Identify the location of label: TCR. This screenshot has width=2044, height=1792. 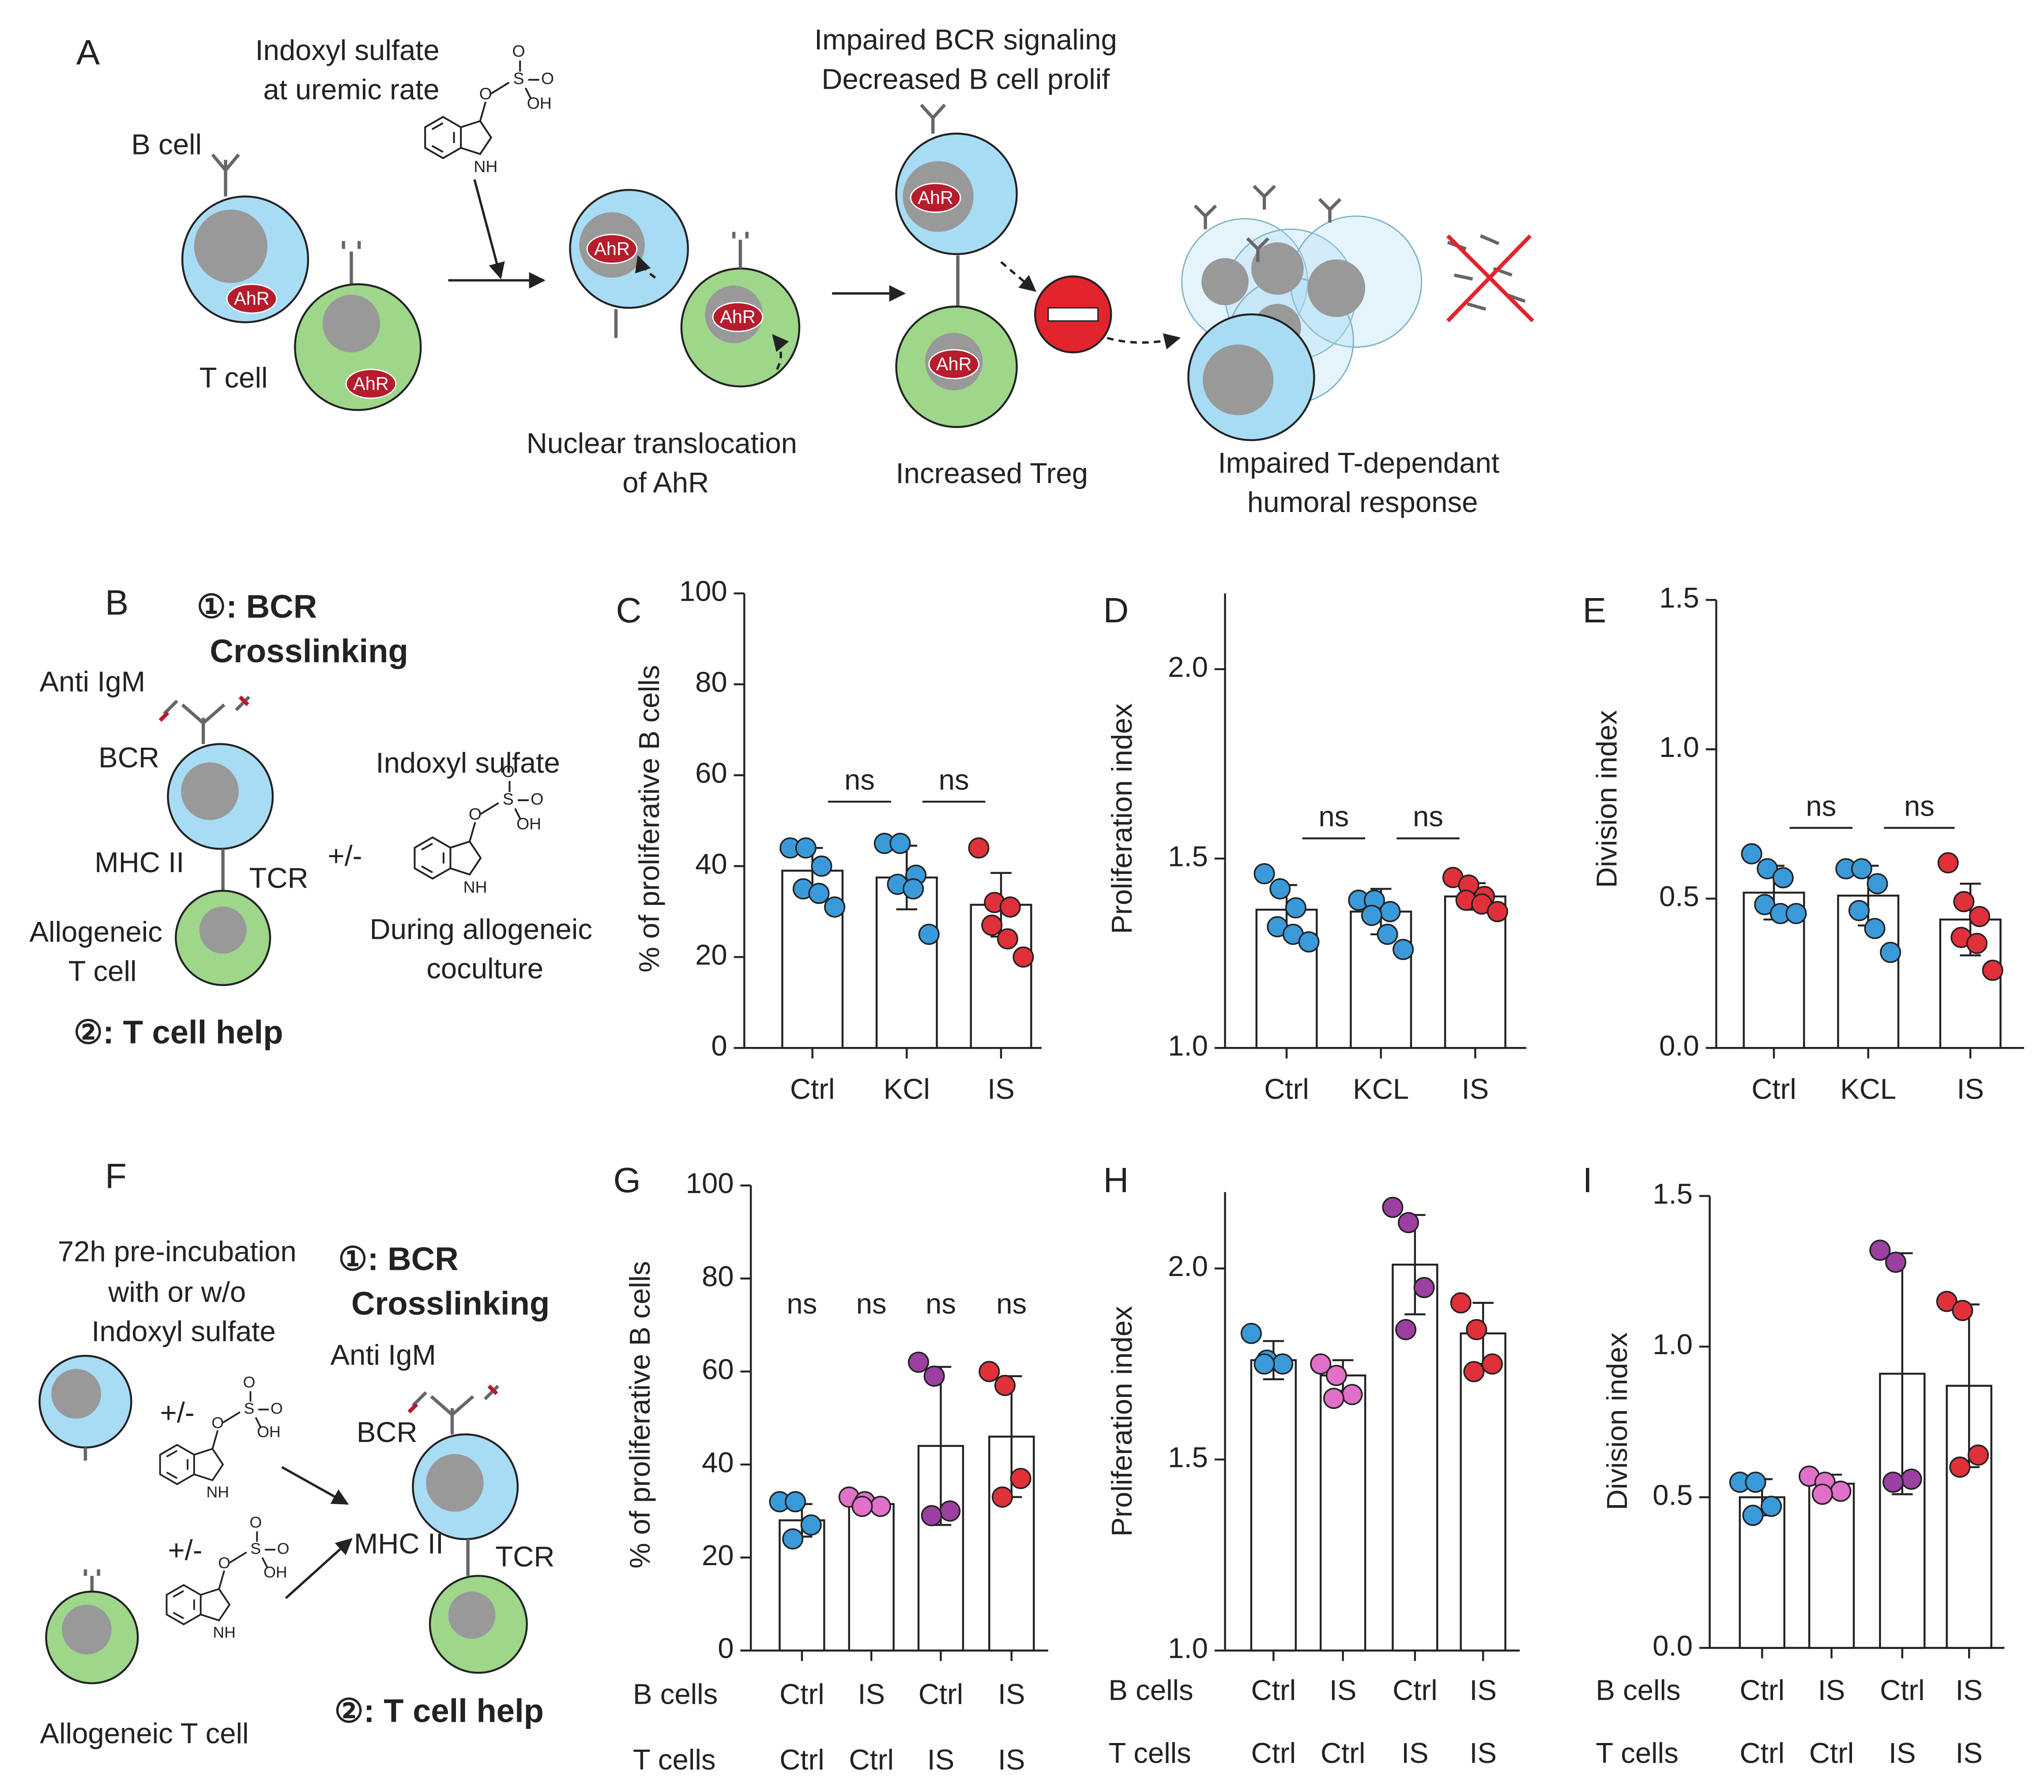
(278, 878).